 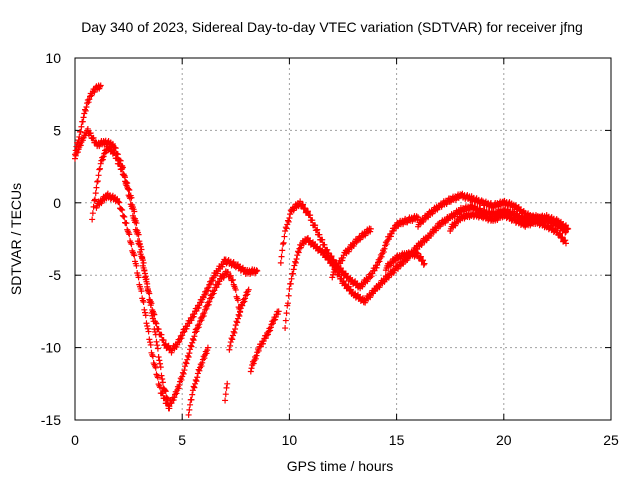 What do you see at coordinates (397, 440) in the screenshot?
I see `x-tick-label: 15` at bounding box center [397, 440].